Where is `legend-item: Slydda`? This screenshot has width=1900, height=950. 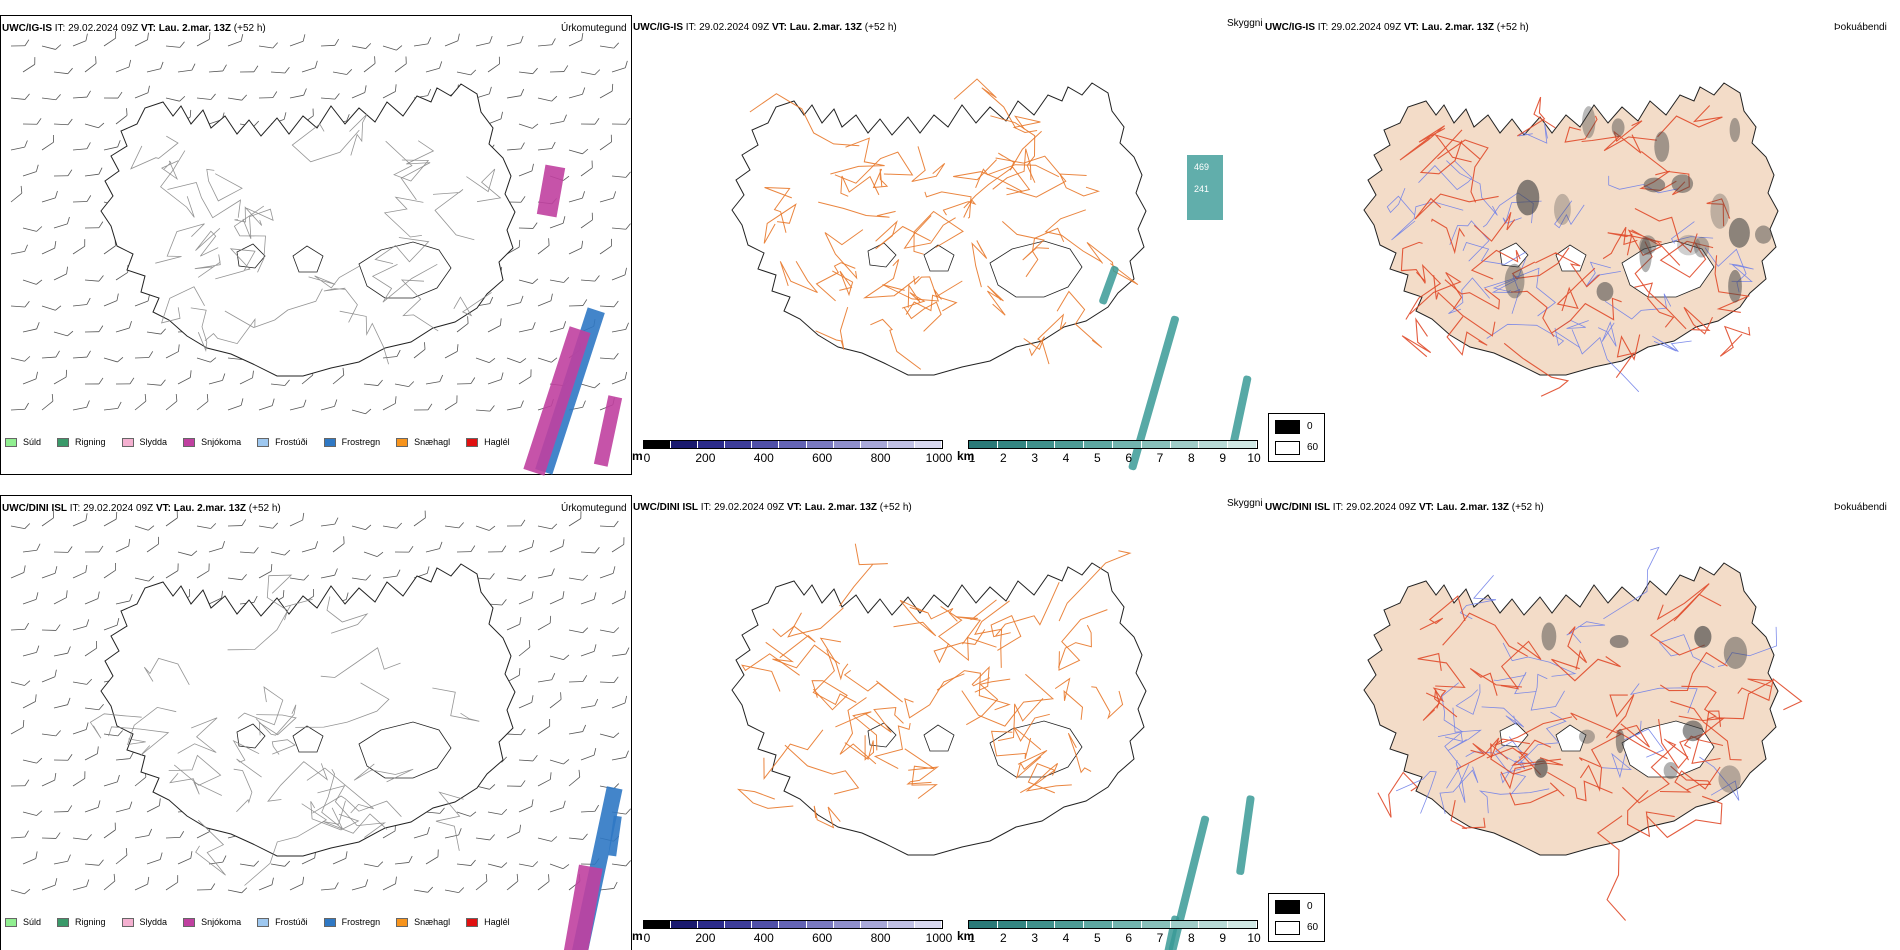 legend-item: Slydda is located at coordinates (144, 442).